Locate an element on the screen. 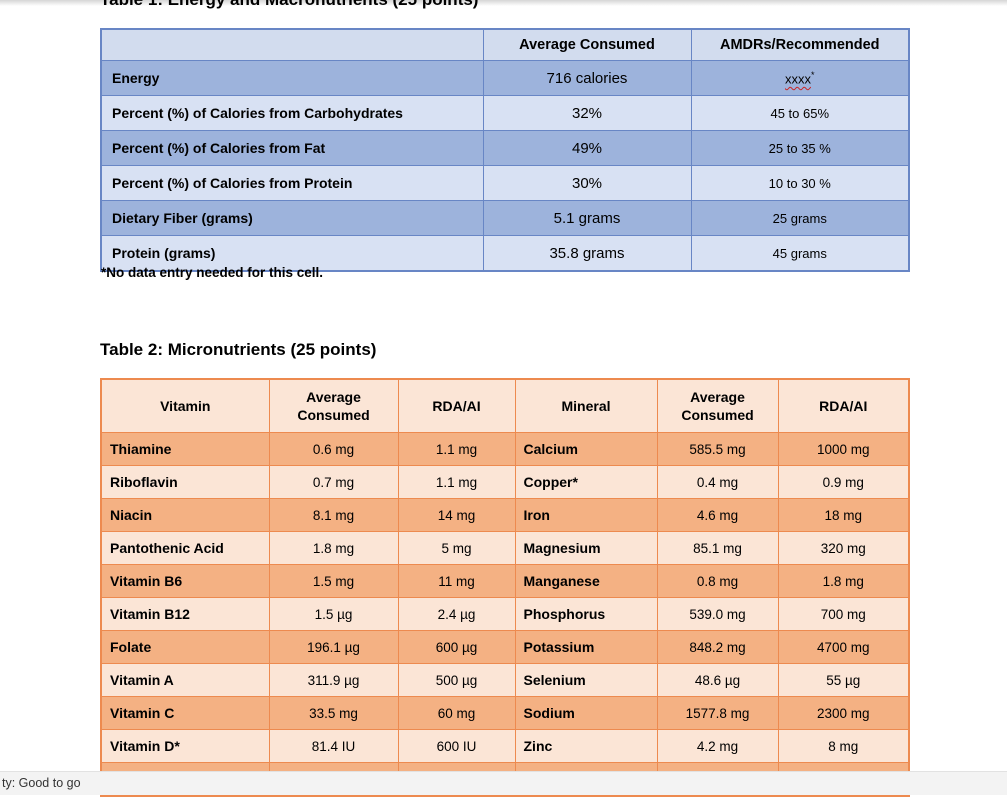 This screenshot has height=797, width=1007. vitamin-label-cell: Vitamin B6 is located at coordinates (185, 581).